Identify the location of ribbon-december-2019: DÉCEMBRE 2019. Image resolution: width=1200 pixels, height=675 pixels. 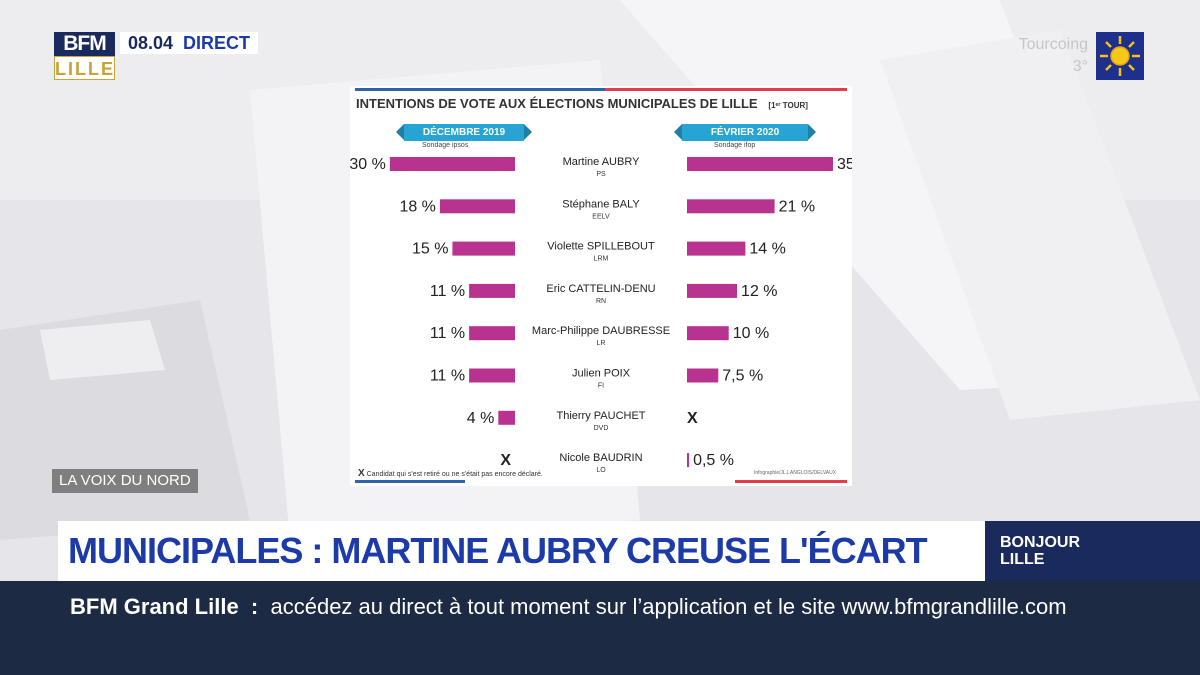
(464, 132).